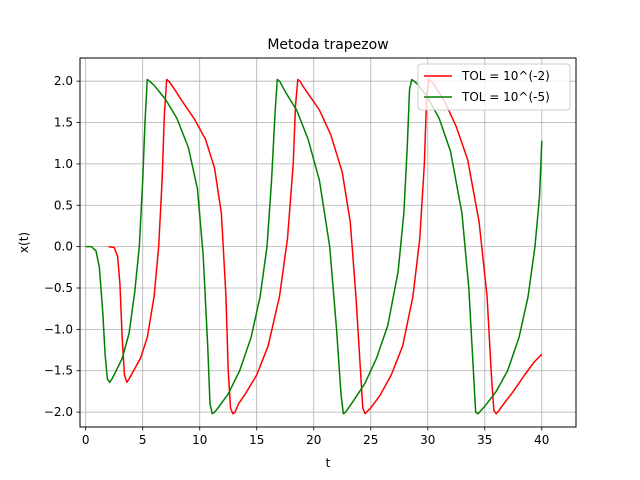  I want to click on x-tick-label: 35, so click(484, 440).